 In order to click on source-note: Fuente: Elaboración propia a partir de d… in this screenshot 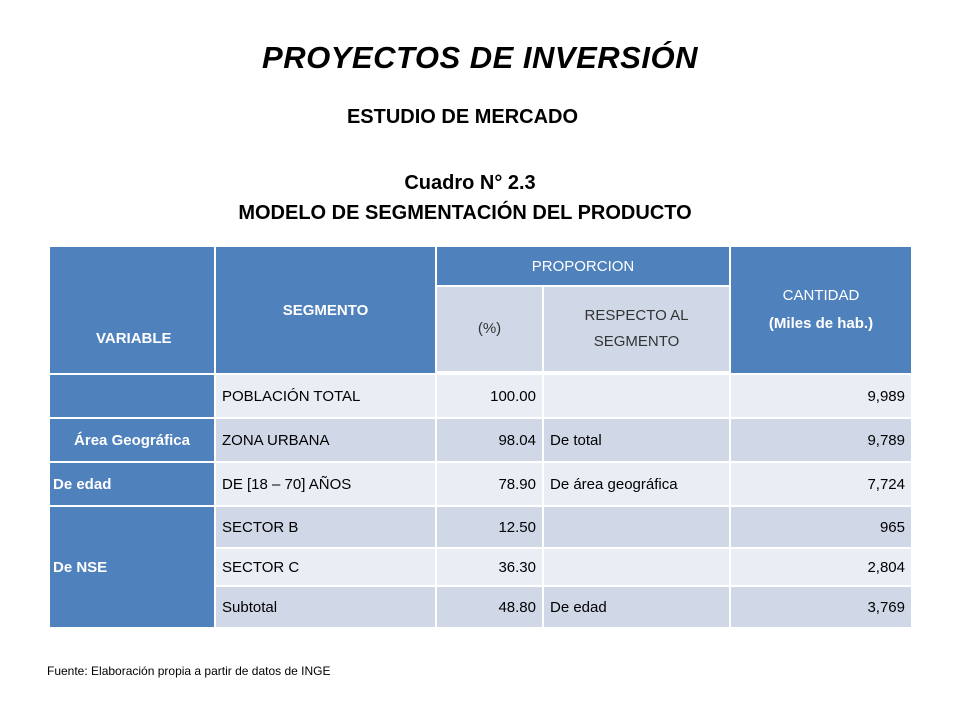, I will do `click(189, 671)`.